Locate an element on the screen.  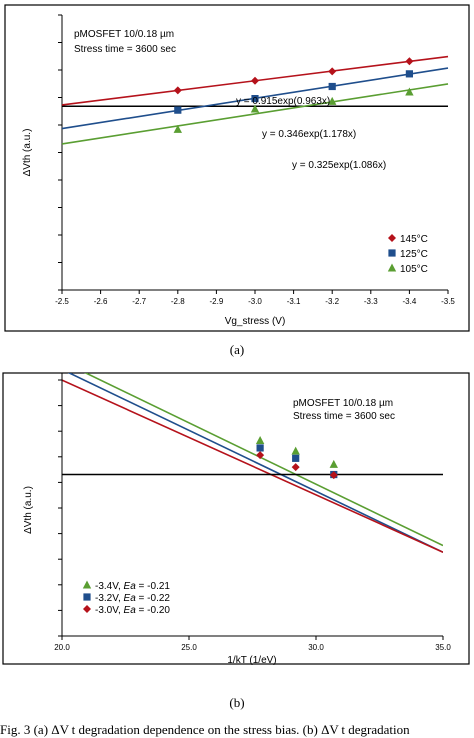
legend-label-b: -3.4V, Ea = -0.21 is located at coordinates (132, 586).